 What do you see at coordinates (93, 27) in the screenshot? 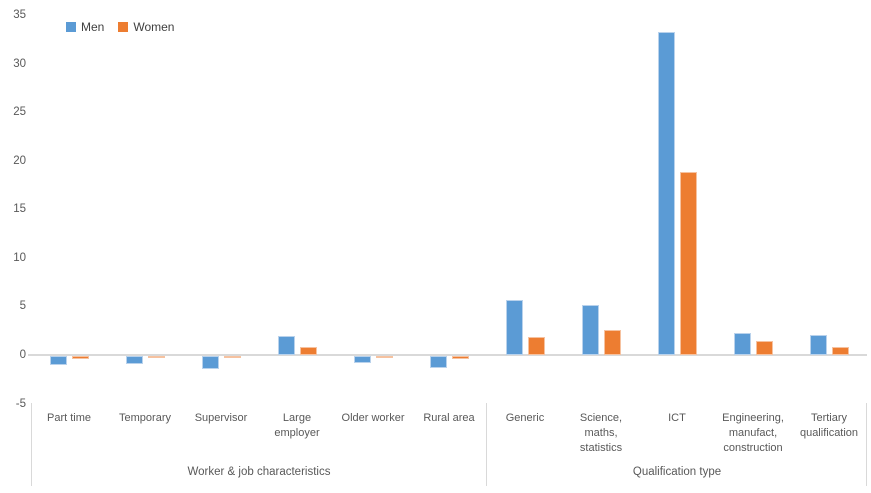
I see `legend-label-men: Men` at bounding box center [93, 27].